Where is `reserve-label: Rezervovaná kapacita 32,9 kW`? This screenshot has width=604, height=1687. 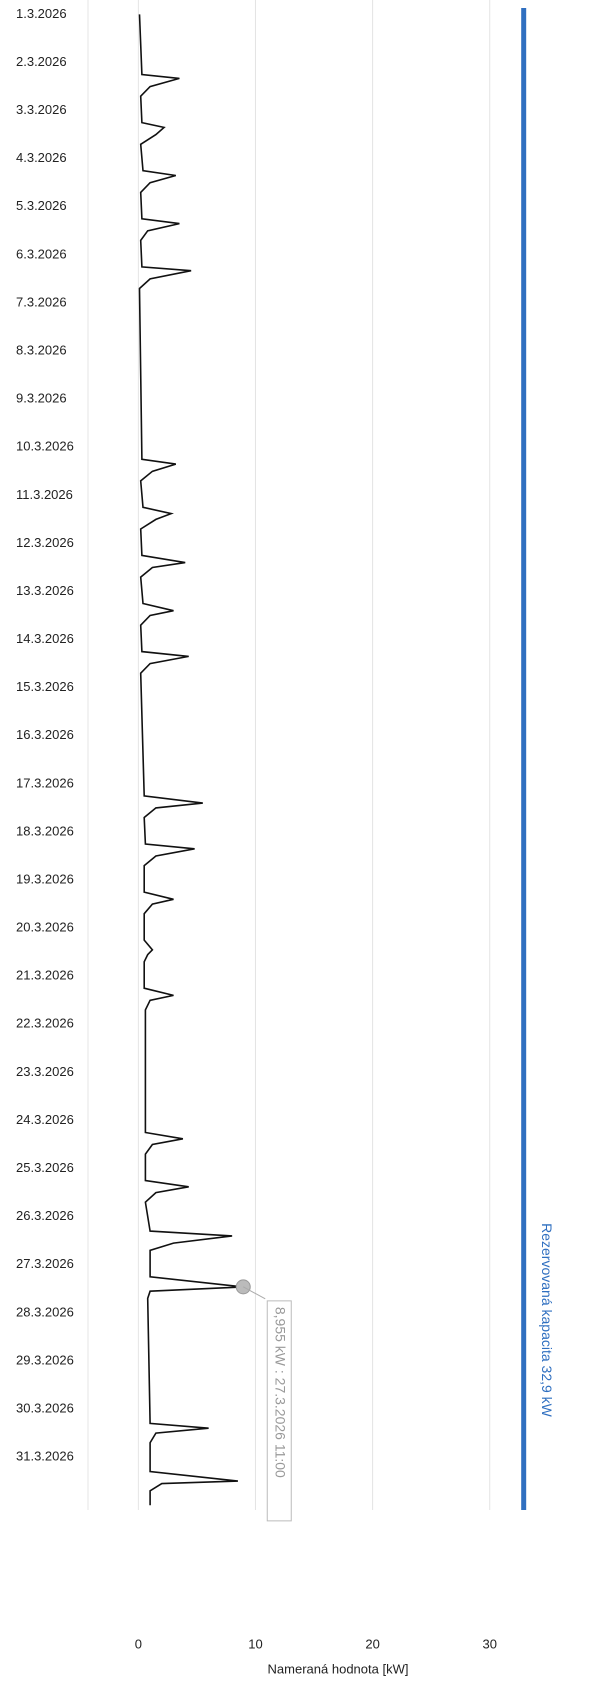 reserve-label: Rezervovaná kapacita 32,9 kW is located at coordinates (547, 1320).